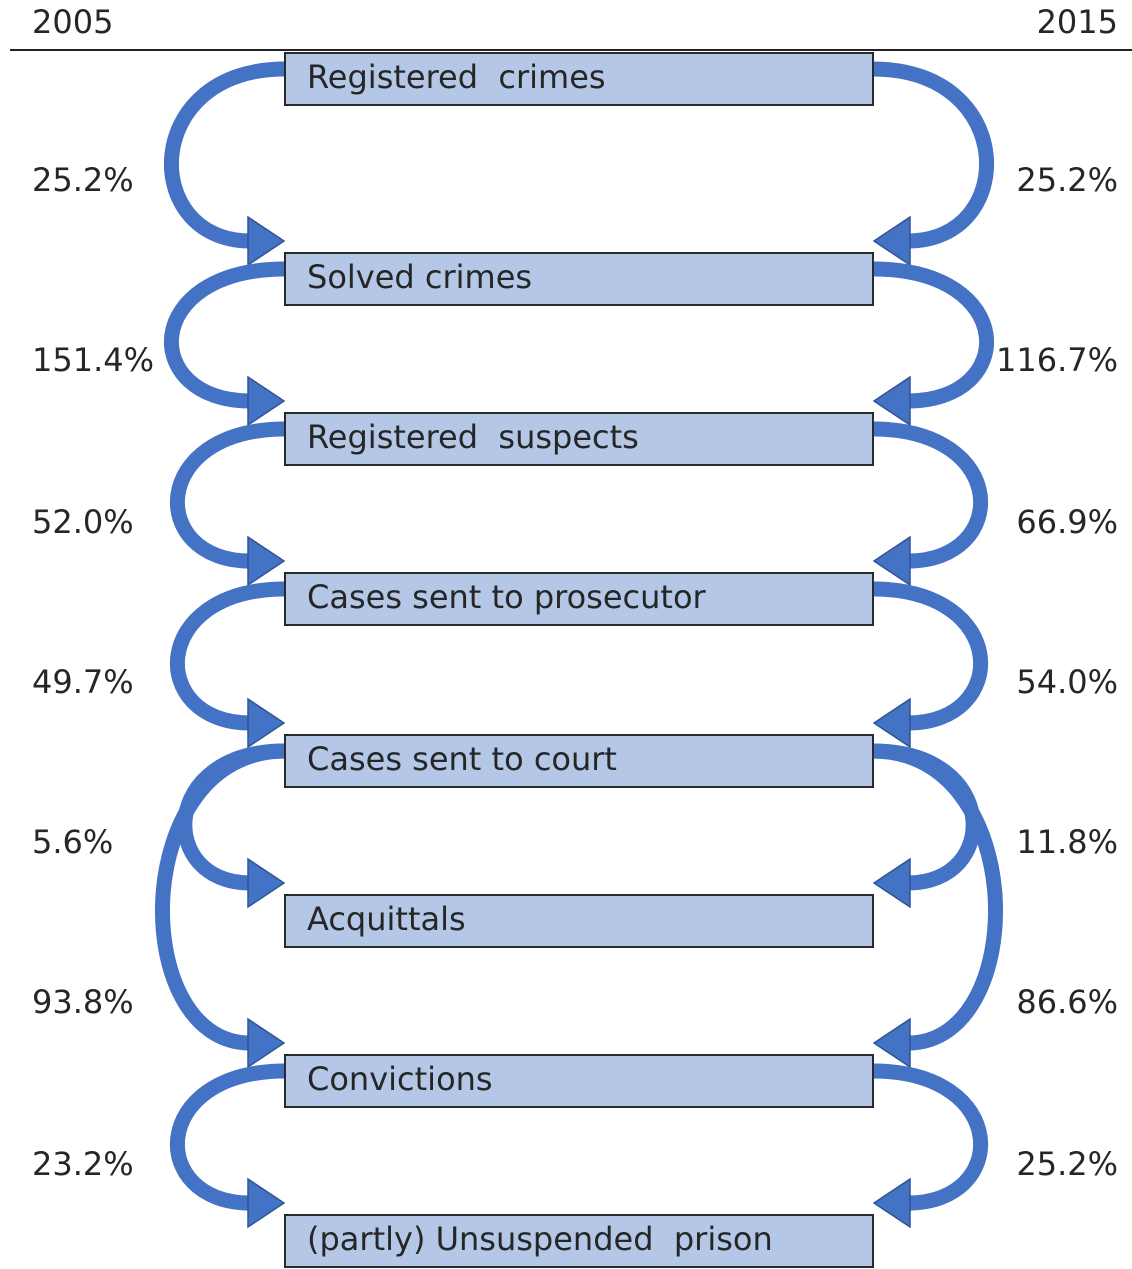  What do you see at coordinates (83, 1164) in the screenshot?
I see `left-rate: 23.2%` at bounding box center [83, 1164].